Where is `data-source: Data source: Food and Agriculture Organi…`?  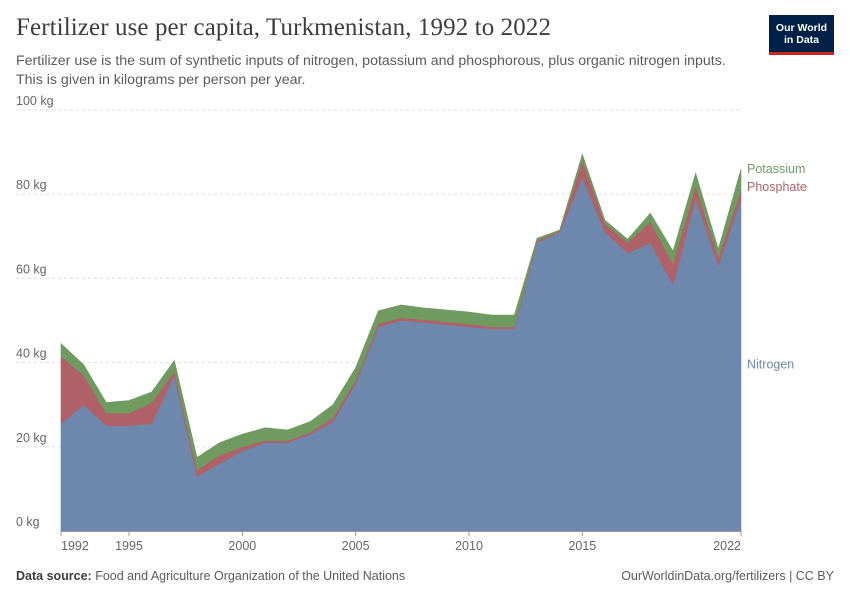 data-source: Data source: Food and Agriculture Organi… is located at coordinates (210, 576).